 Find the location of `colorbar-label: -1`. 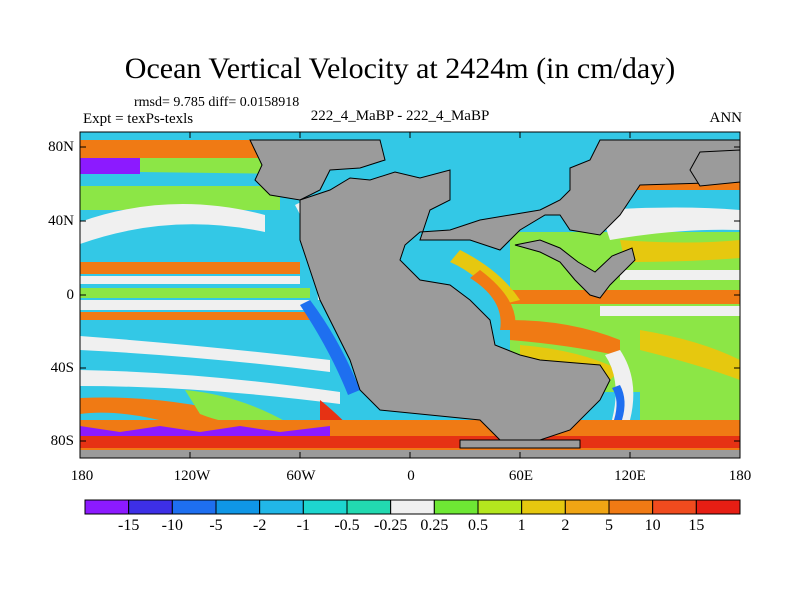

colorbar-label: -1 is located at coordinates (303, 525).